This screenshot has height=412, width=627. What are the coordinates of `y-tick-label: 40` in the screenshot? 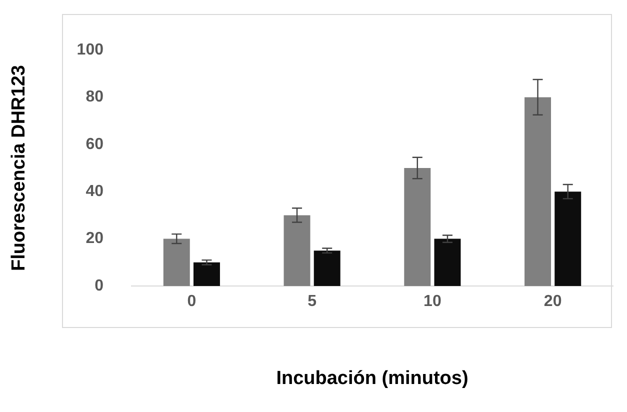 It's located at (95, 191).